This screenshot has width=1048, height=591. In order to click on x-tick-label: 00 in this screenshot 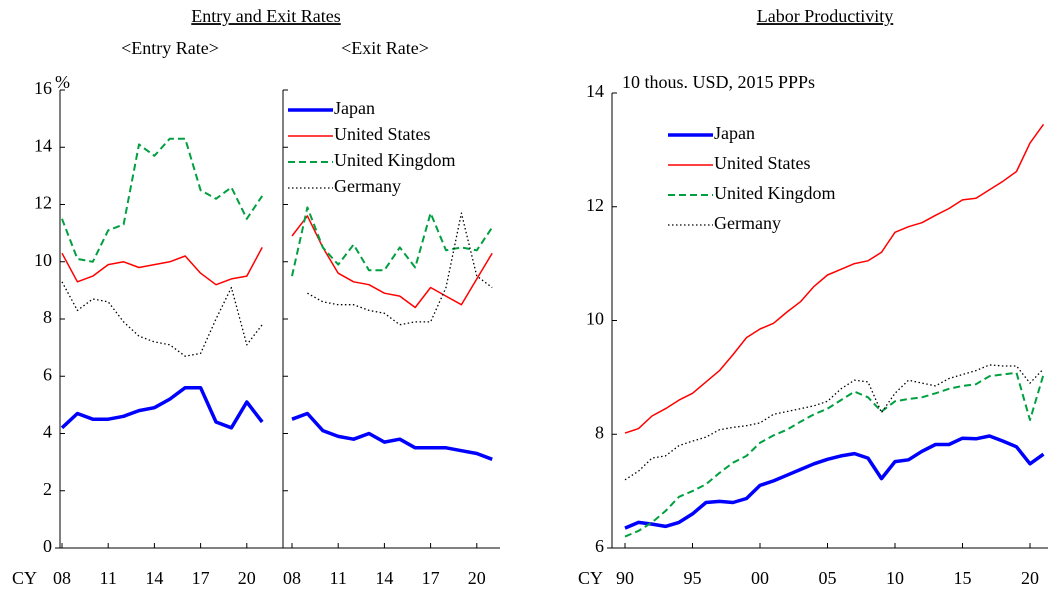, I will do `click(760, 578)`.